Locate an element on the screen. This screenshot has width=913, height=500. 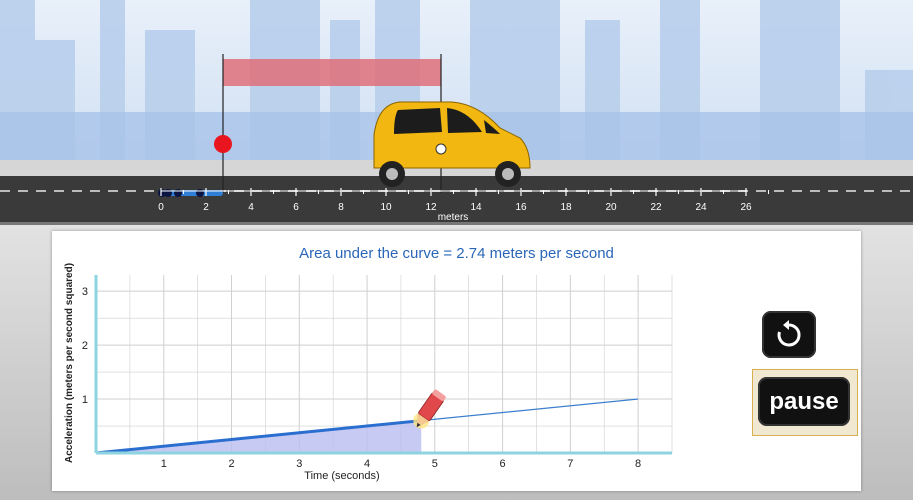
ruler-tick-label: 24 is located at coordinates (701, 207).